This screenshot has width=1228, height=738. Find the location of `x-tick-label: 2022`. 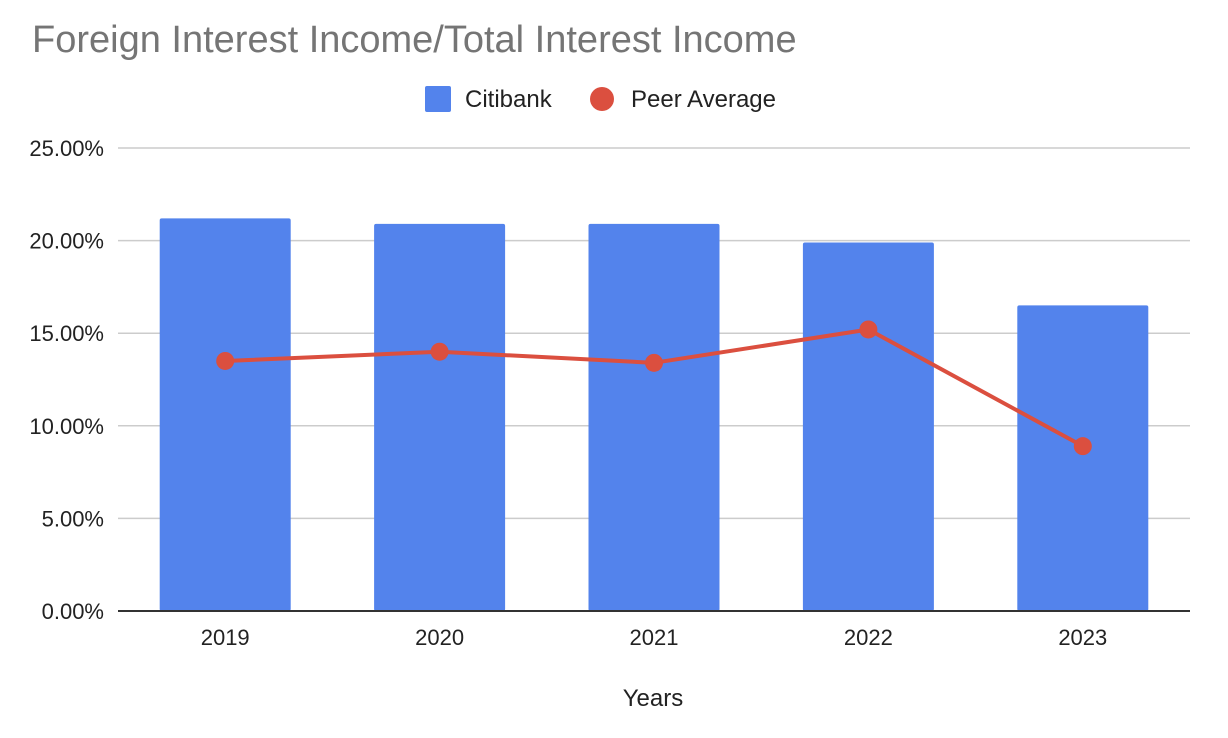

x-tick-label: 2022 is located at coordinates (868, 637).